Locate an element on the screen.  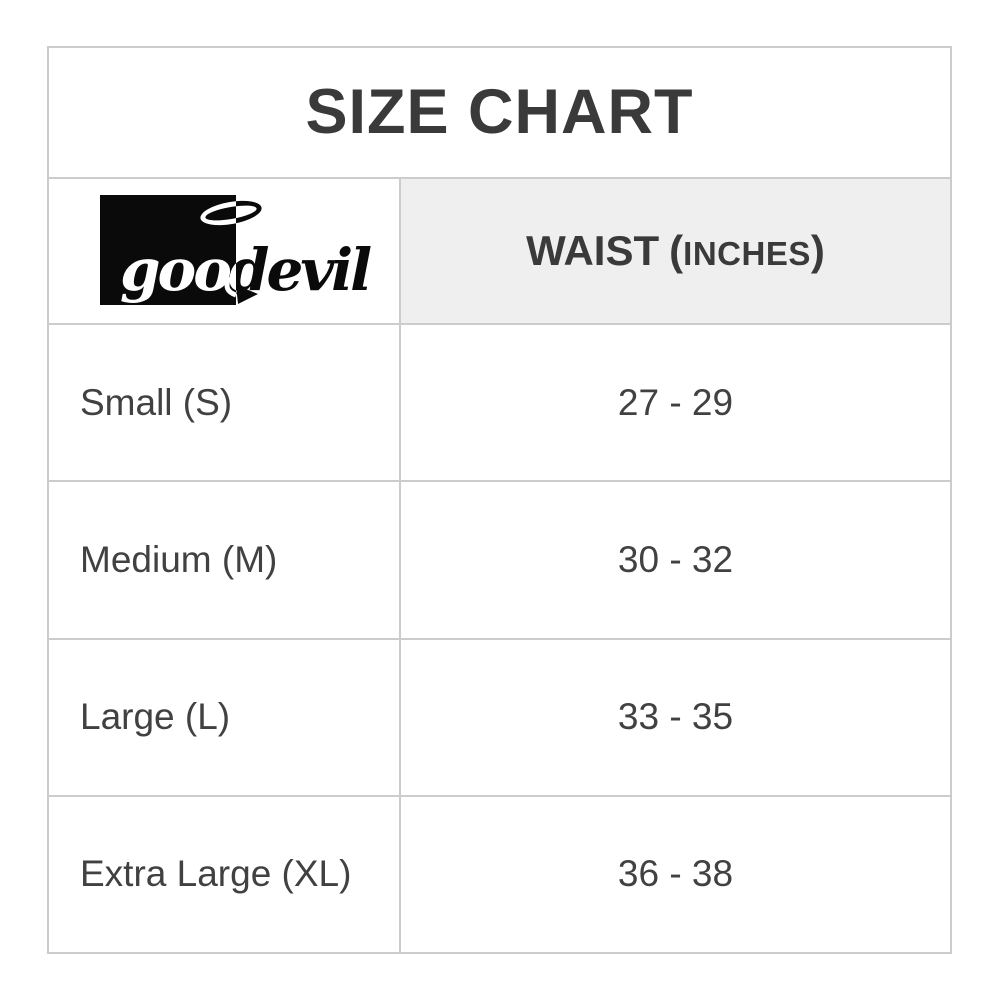
logo-black-box: goodevil is located at coordinates (168, 250).